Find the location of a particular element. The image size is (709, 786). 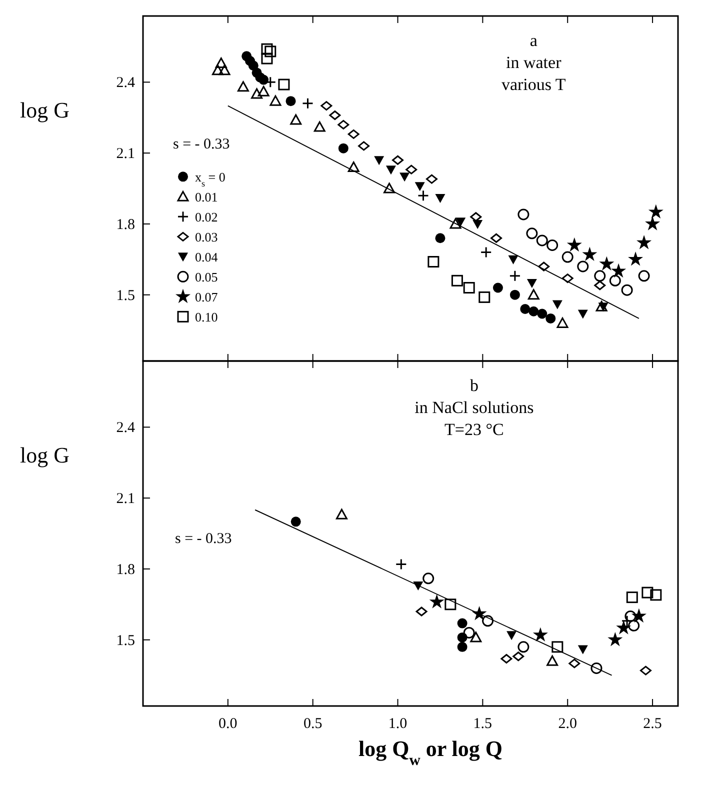

annotation: T=23 °C is located at coordinates (474, 429).